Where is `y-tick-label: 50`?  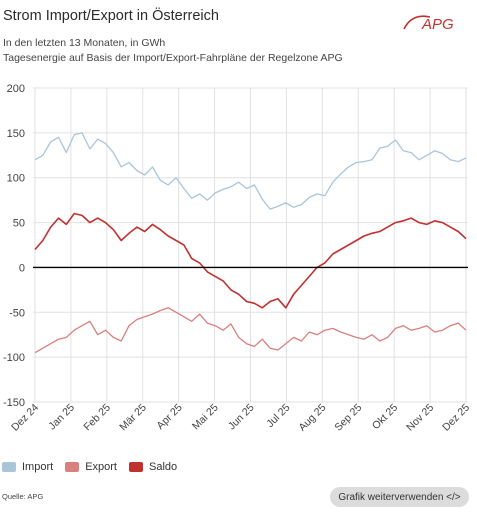
y-tick-label: 50 is located at coordinates (19, 224).